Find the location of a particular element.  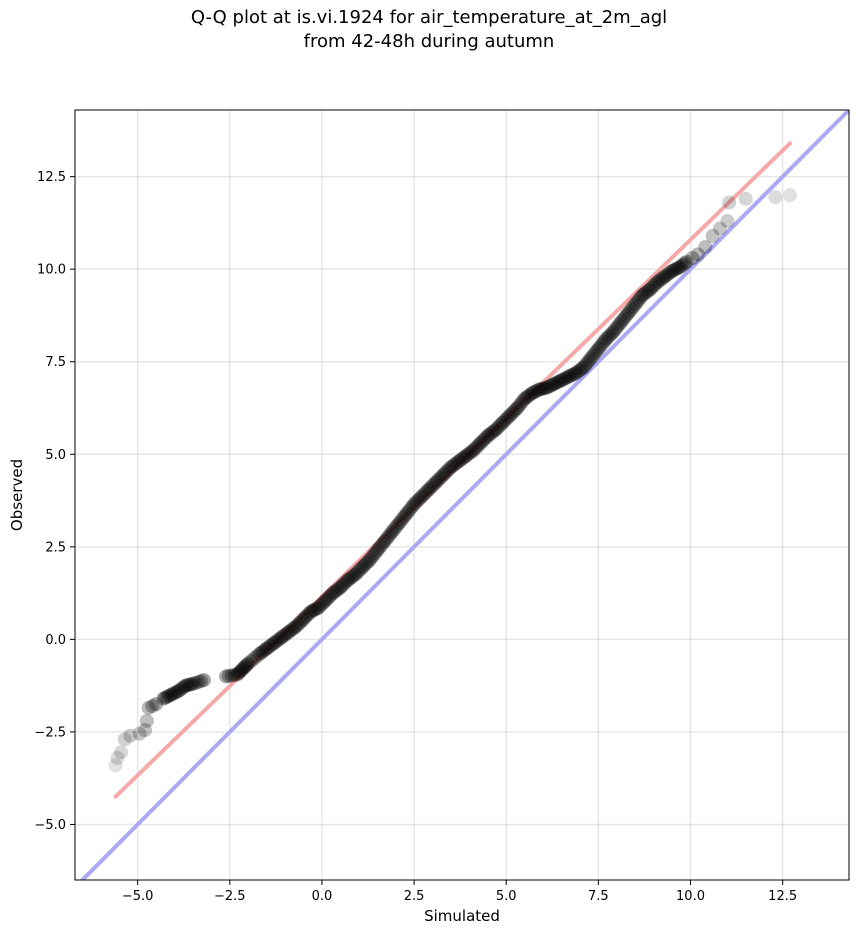

x-tick-label: 7.5 is located at coordinates (598, 896).